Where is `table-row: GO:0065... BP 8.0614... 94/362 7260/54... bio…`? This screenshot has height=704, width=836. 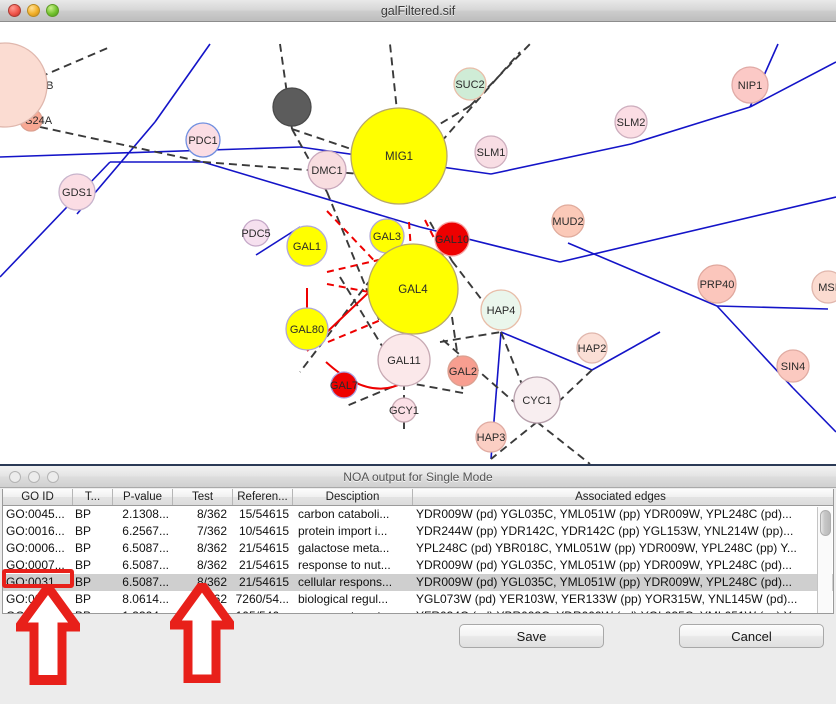
table-row: GO:0065... BP 8.0614... 94/362 7260/54... bio… is located at coordinates (418, 599).